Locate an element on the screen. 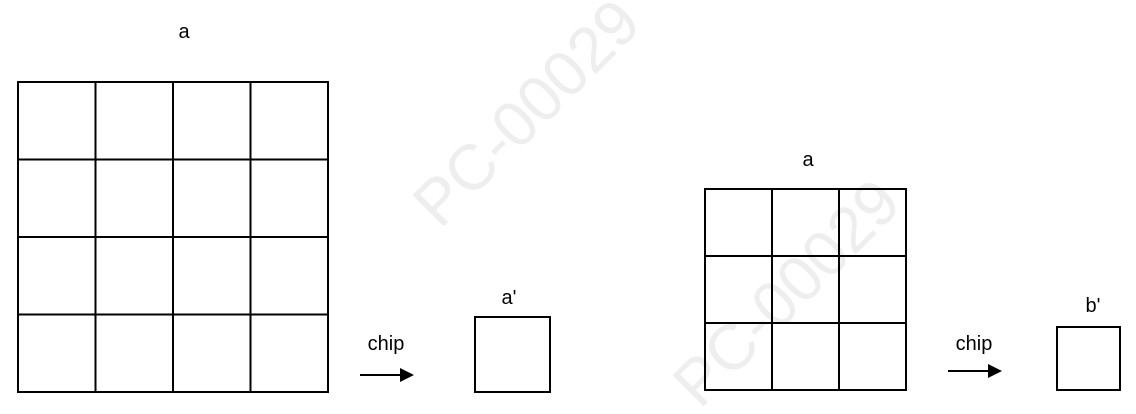 This screenshot has width=1136, height=414. left-grid-label: a is located at coordinates (184, 32).